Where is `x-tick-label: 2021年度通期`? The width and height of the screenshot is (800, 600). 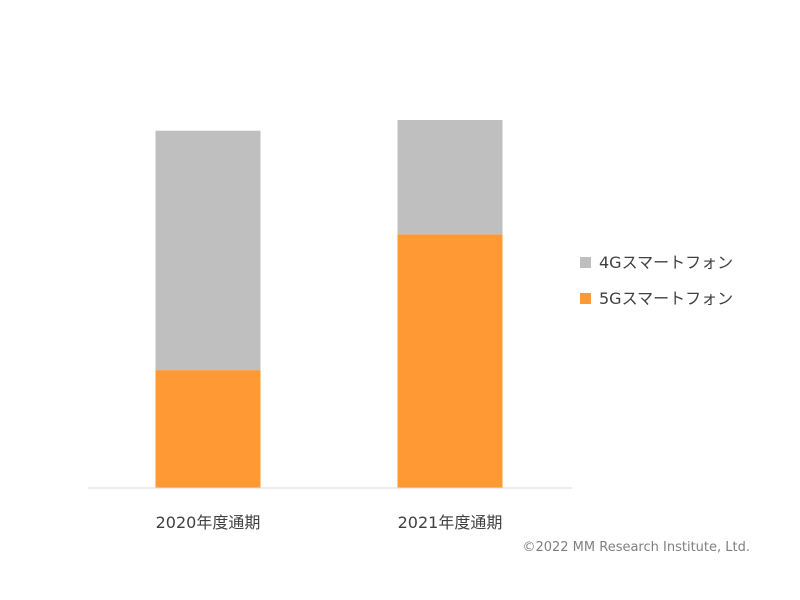
x-tick-label: 2021年度通期 is located at coordinates (450, 522).